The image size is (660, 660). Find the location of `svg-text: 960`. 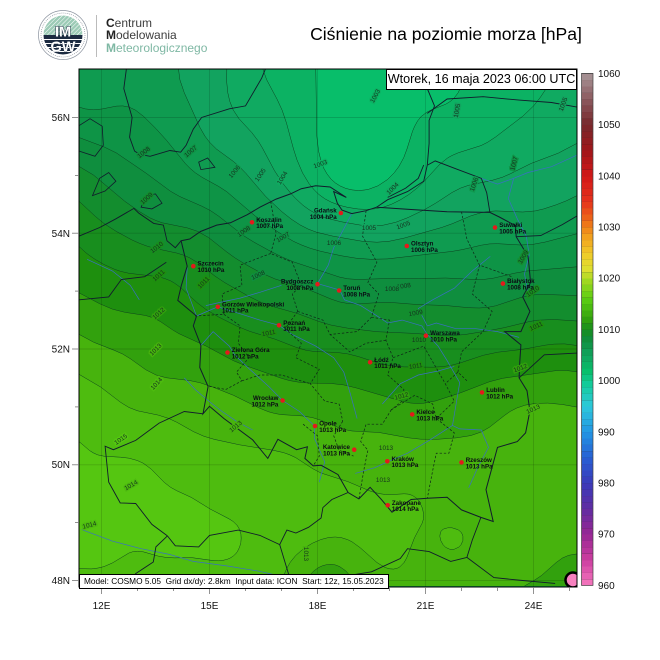

svg-text: 960 is located at coordinates (606, 586).